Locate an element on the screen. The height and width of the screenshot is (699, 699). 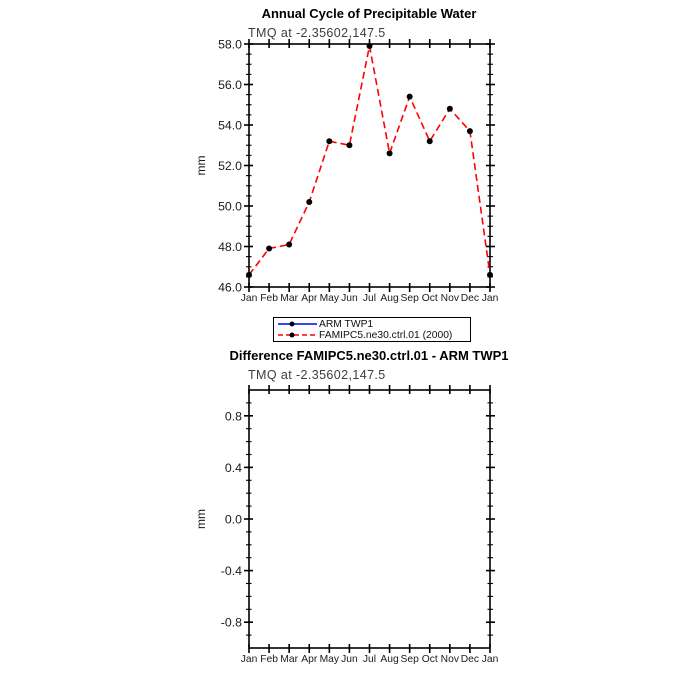
legend-label-obs: ARM TWP1 is located at coordinates (346, 324).